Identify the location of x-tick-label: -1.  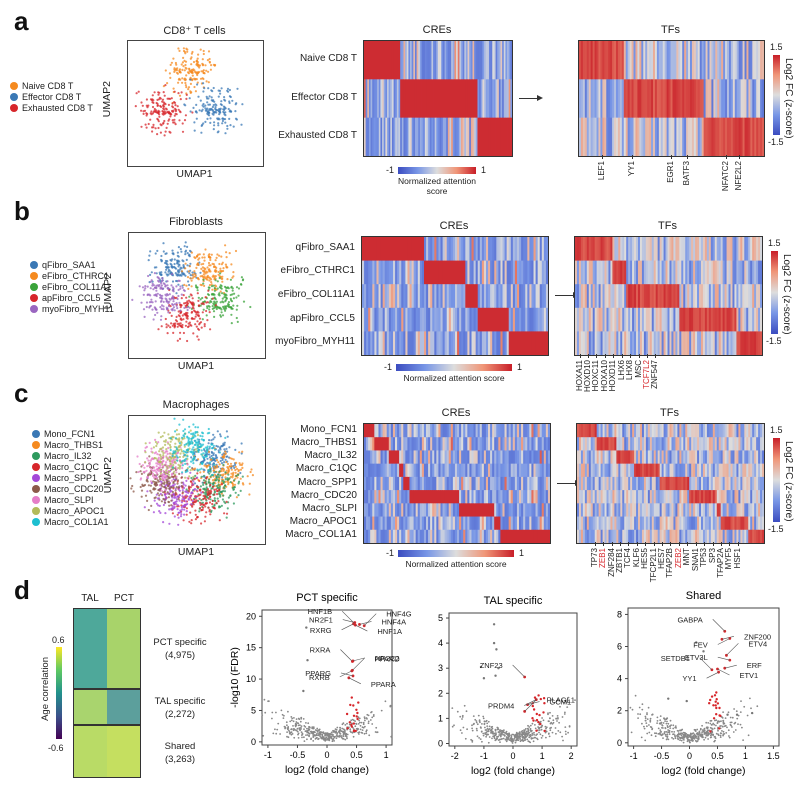
(268, 755).